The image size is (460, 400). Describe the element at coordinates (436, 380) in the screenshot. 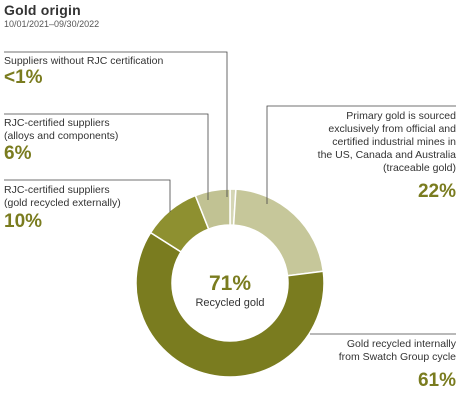

I see `pct-internal: 61%` at that location.